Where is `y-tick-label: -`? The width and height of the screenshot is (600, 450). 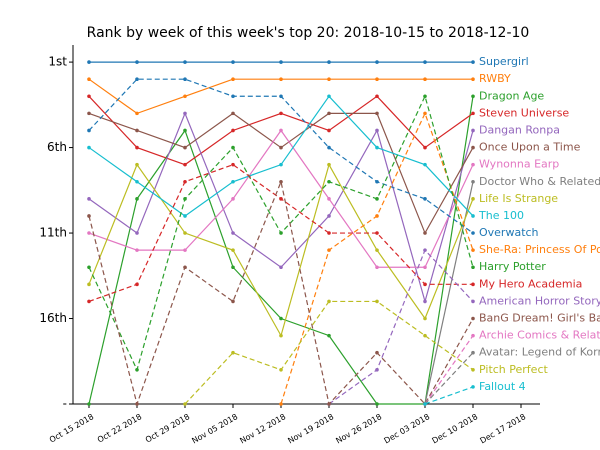
y-tick-label: - is located at coordinates (65, 404).